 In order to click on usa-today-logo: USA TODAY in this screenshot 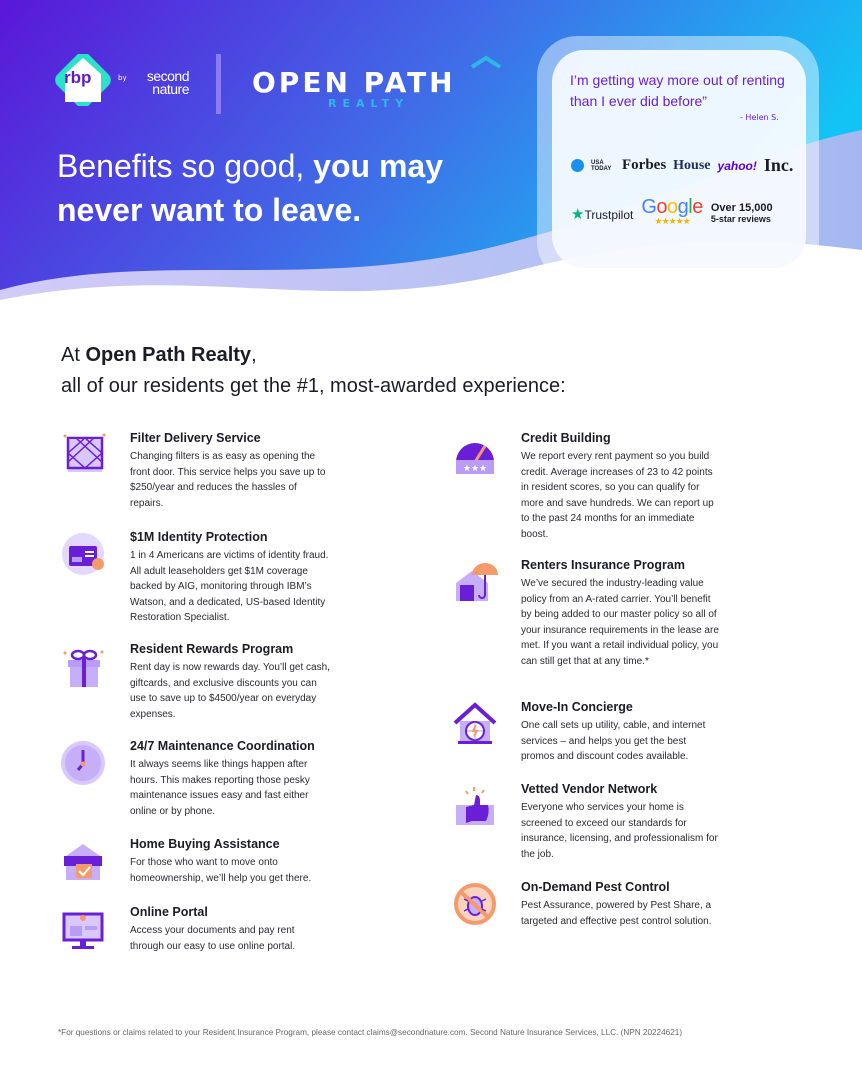, I will do `click(601, 165)`.